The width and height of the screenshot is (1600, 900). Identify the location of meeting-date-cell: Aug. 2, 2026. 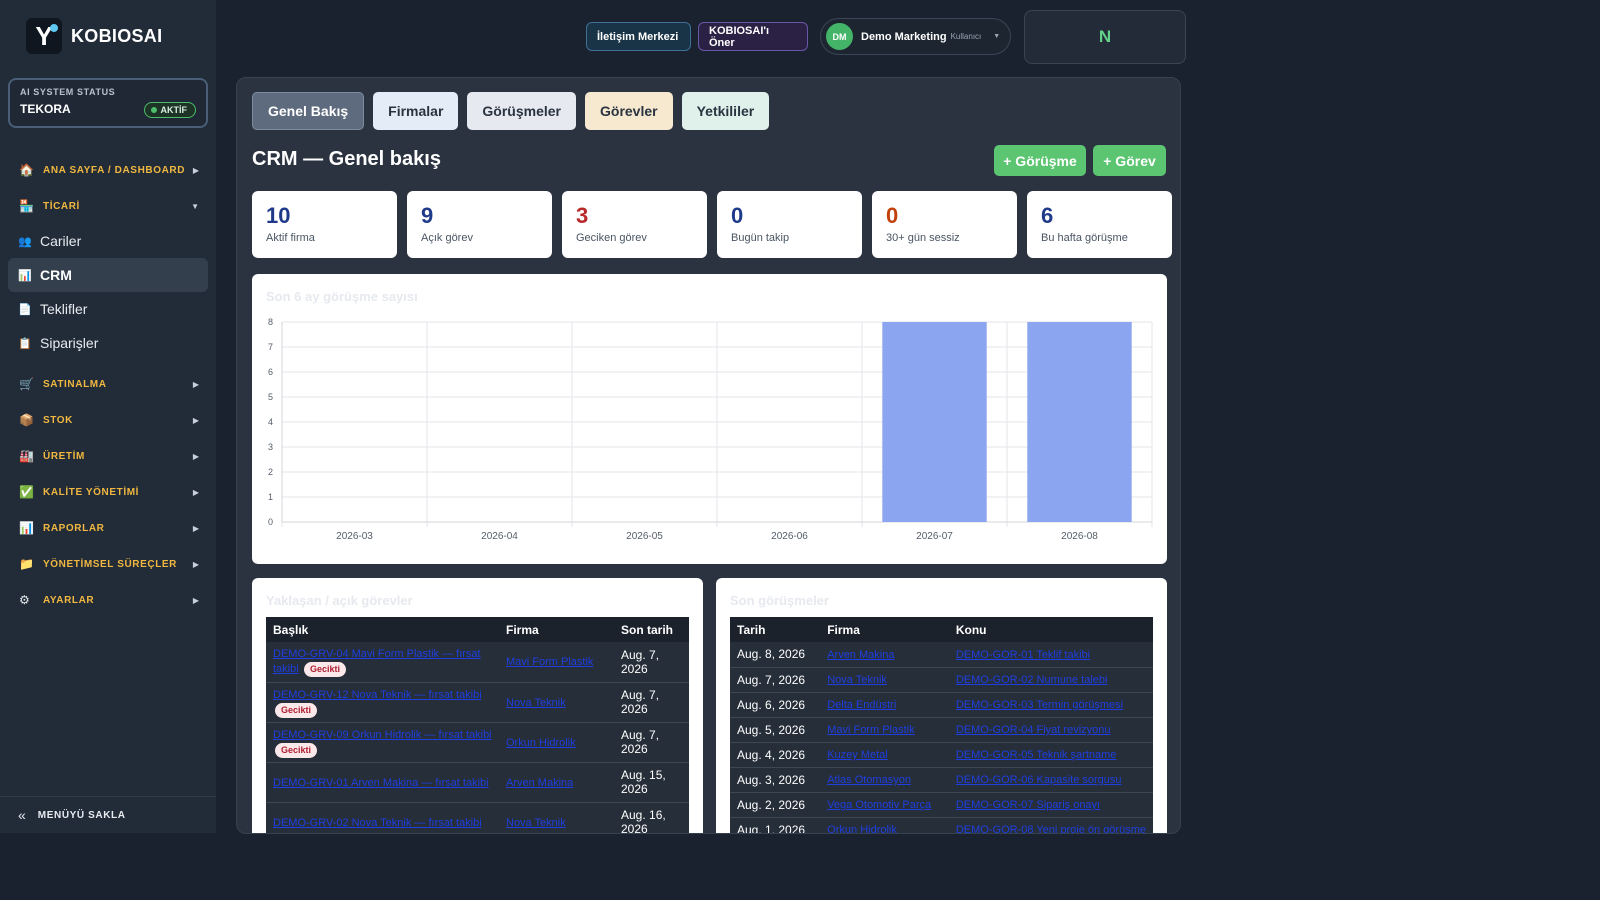
(775, 805).